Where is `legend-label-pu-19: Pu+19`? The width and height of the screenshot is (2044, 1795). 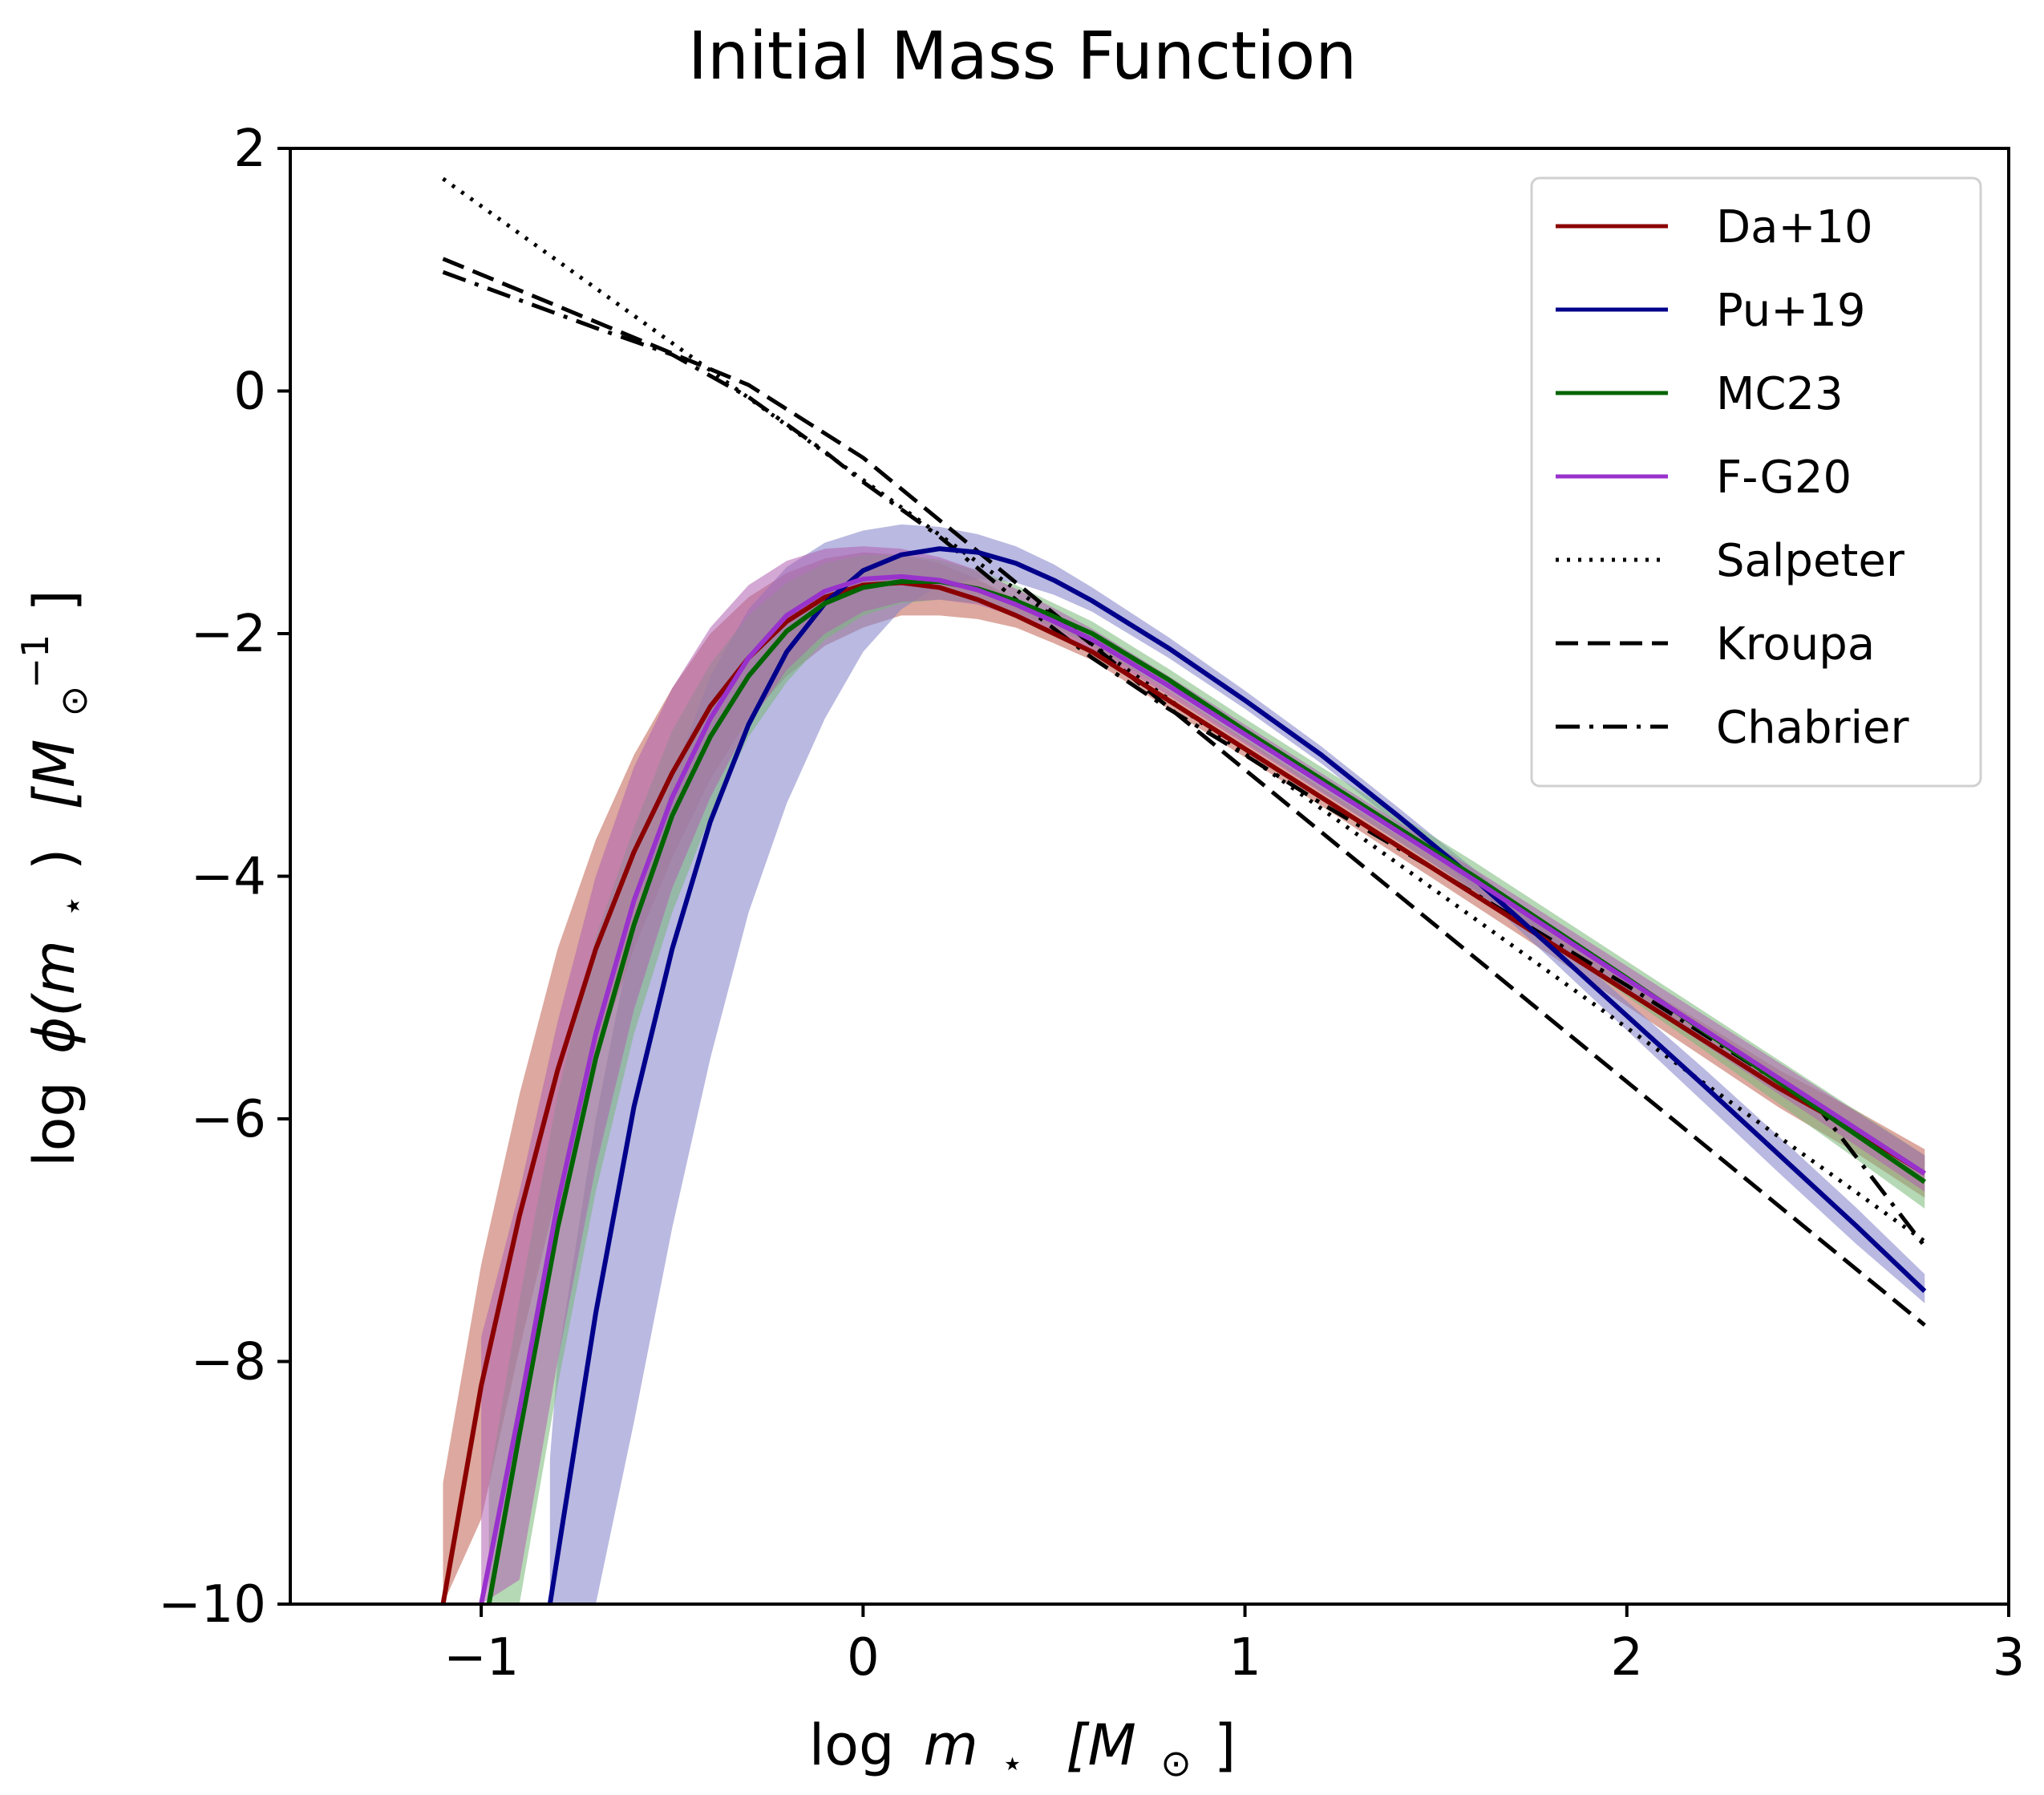
legend-label-pu-19: Pu+19 is located at coordinates (1790, 311).